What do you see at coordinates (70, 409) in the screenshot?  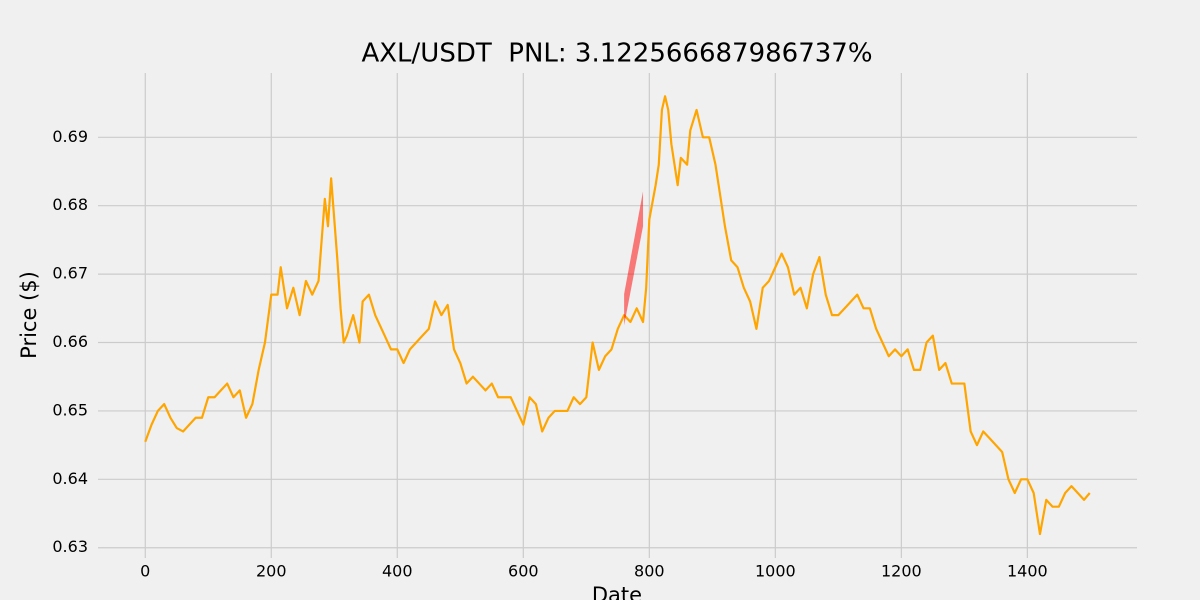 I see `y-tick-label: 0.65` at bounding box center [70, 409].